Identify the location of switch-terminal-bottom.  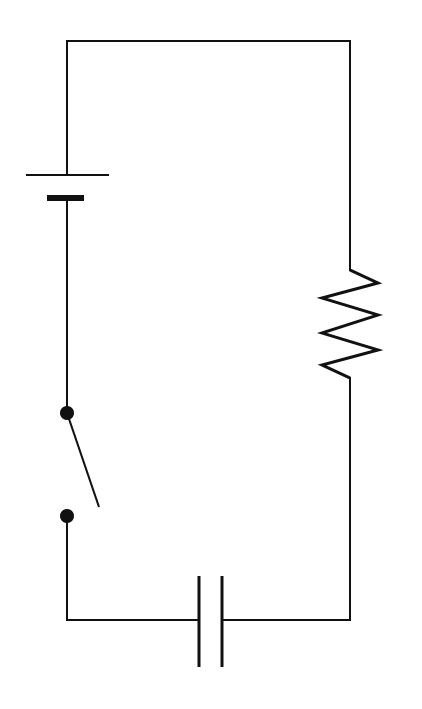
(67, 516).